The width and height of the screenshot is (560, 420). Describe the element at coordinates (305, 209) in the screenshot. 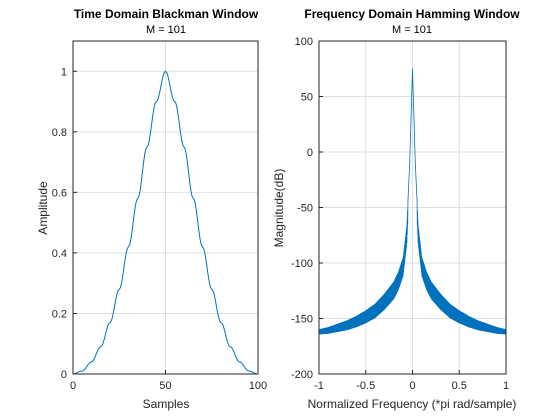

I see `frequency-domain-y-tick-label: -50` at that location.